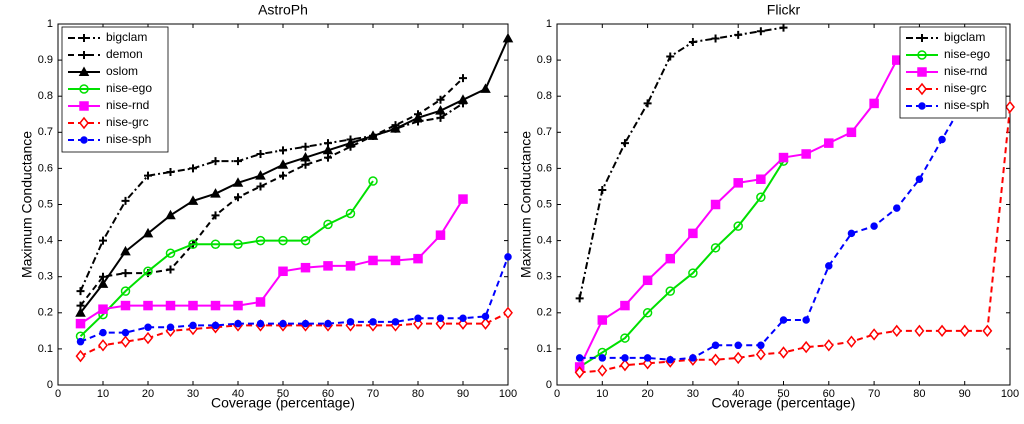  What do you see at coordinates (602, 394) in the screenshot?
I see `x-tick-label: 10` at bounding box center [602, 394].